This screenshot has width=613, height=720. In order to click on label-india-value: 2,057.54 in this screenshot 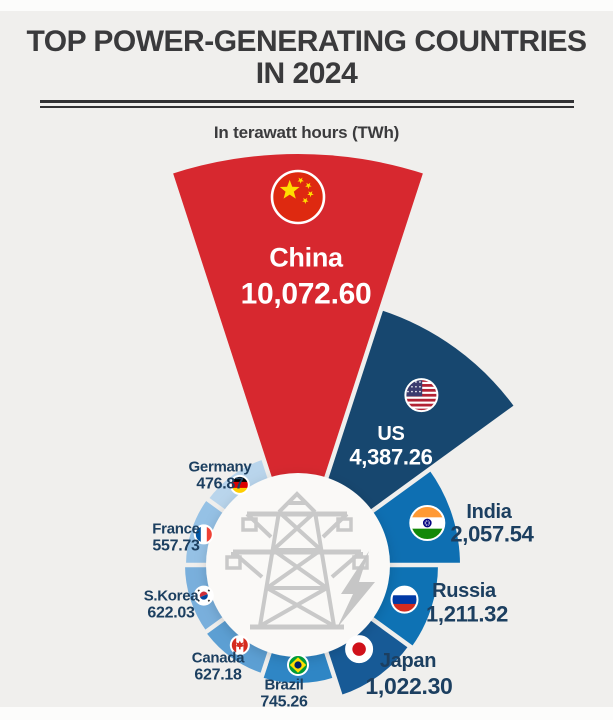, I will do `click(492, 534)`.